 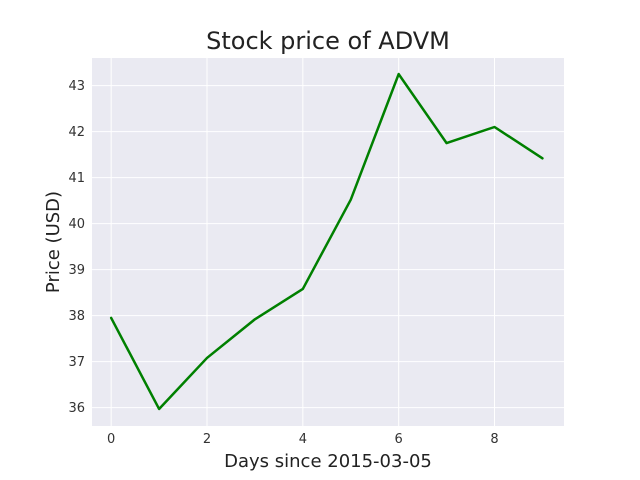 I want to click on x-tick-label: 8, so click(x=494, y=439).